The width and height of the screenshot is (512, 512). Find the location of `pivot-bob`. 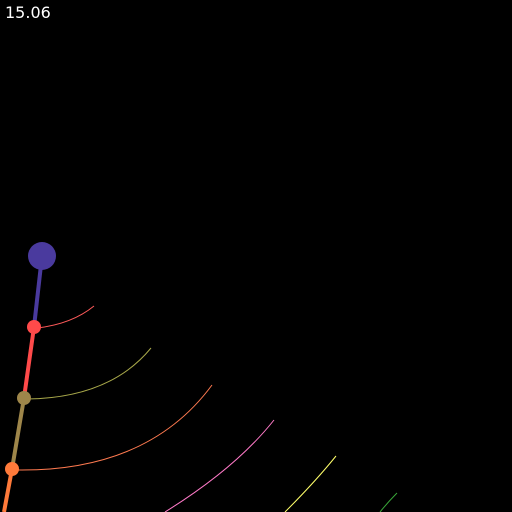

pivot-bob is located at coordinates (42, 256).